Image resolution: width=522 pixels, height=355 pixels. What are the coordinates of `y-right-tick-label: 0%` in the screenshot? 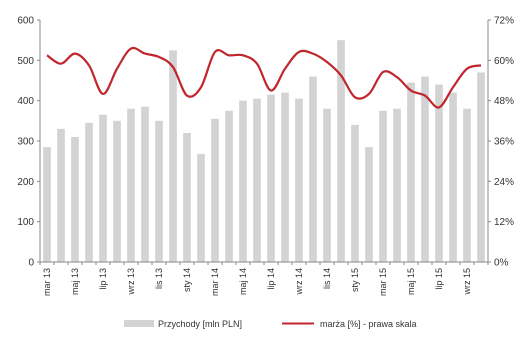 It's located at (501, 263).